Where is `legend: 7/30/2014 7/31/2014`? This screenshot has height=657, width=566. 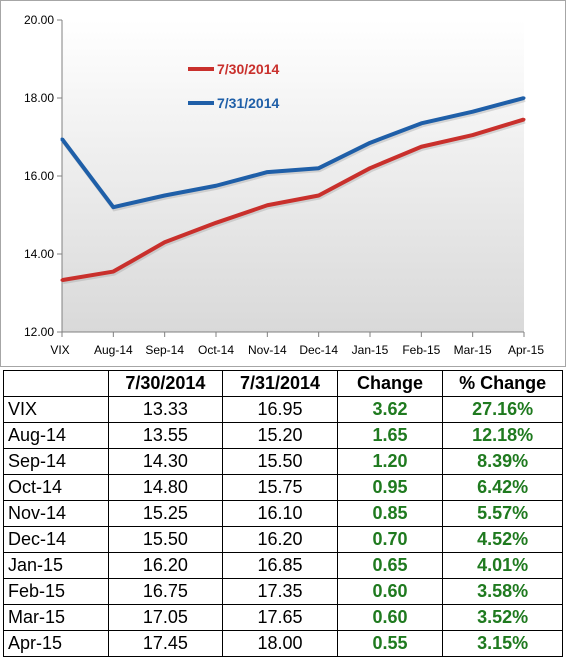 legend: 7/30/2014 7/31/2014 is located at coordinates (233, 86).